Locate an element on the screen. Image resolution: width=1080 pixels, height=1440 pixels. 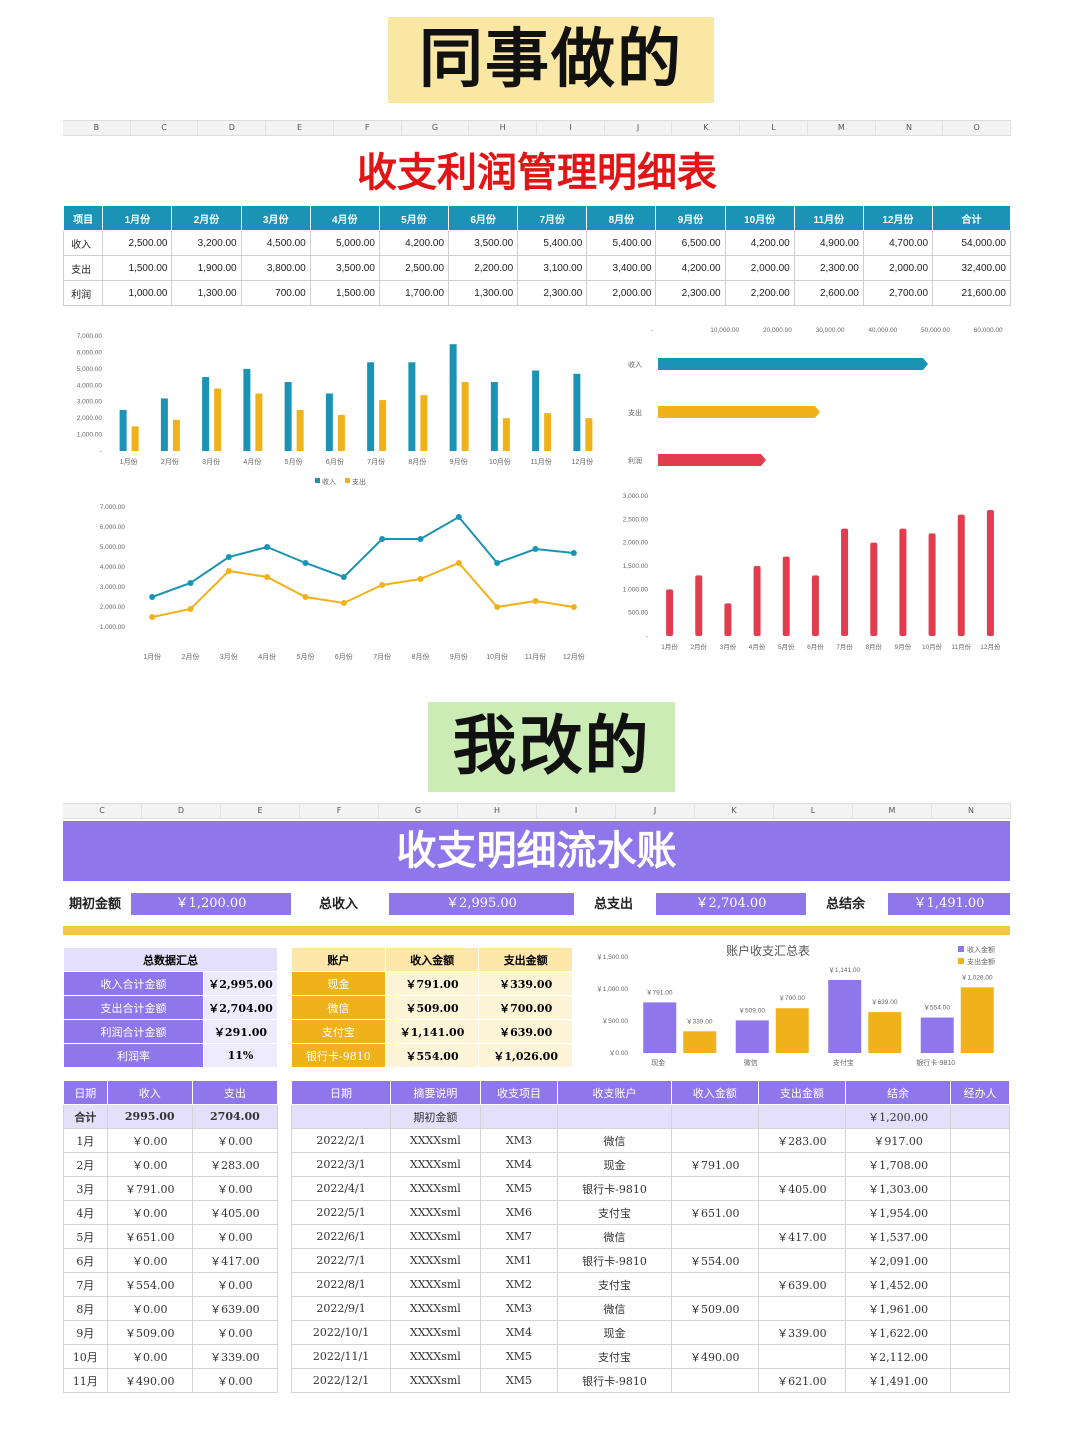
account-amount: ￥791.00 is located at coordinates (432, 983).